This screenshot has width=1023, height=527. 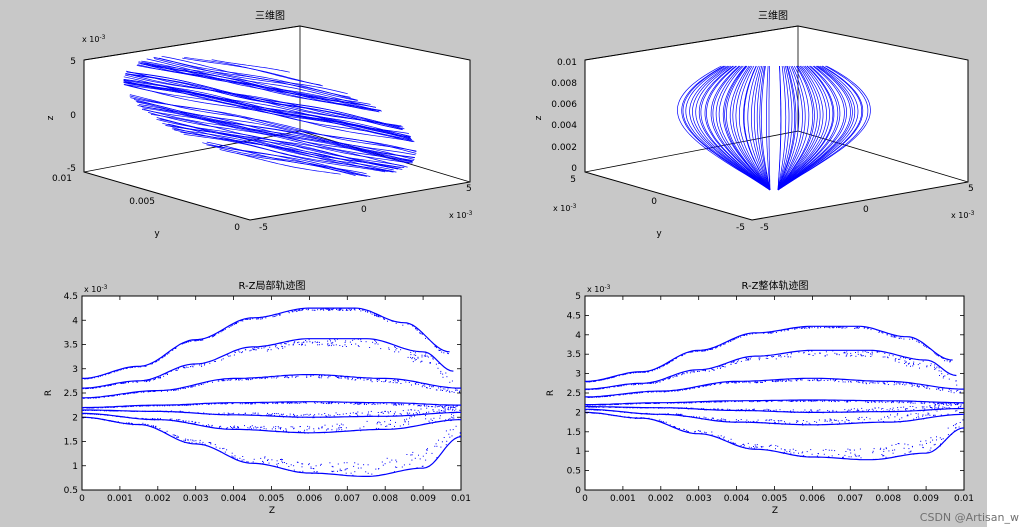 What do you see at coordinates (271, 405) in the screenshot?
I see `plot3-series-3-line` at bounding box center [271, 405].